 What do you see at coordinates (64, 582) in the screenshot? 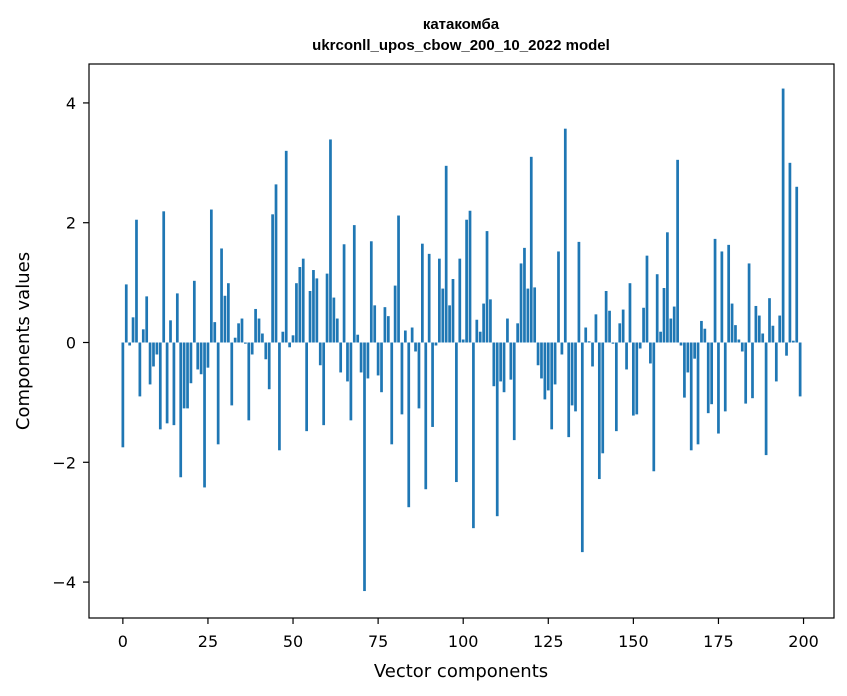
I see `y-tick-label: −4` at bounding box center [64, 582].